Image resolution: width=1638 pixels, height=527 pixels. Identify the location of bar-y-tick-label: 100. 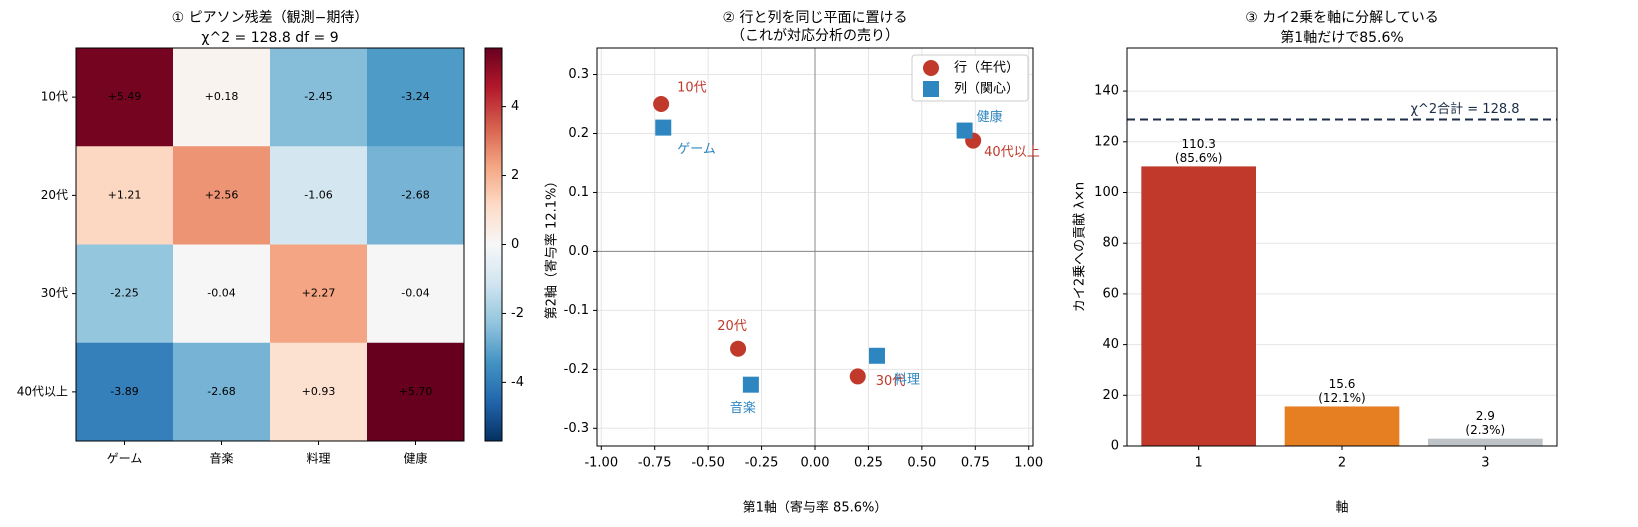
(1106, 192).